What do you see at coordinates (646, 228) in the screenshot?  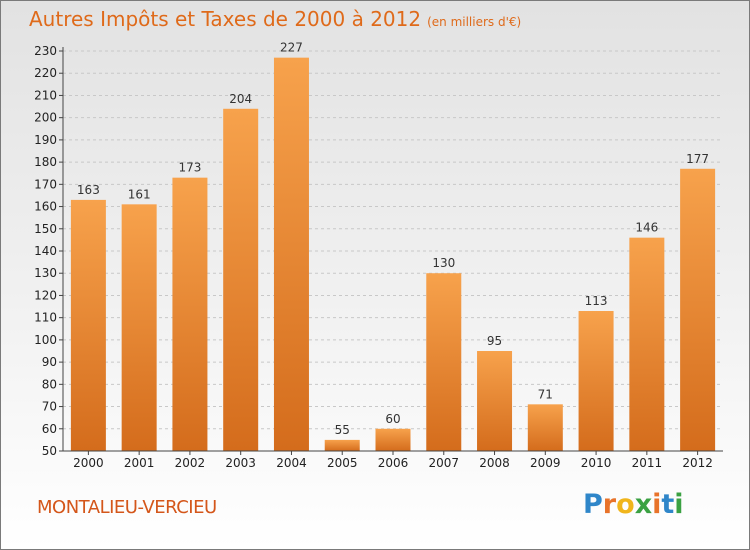 I see `data-label-2011: 146` at bounding box center [646, 228].